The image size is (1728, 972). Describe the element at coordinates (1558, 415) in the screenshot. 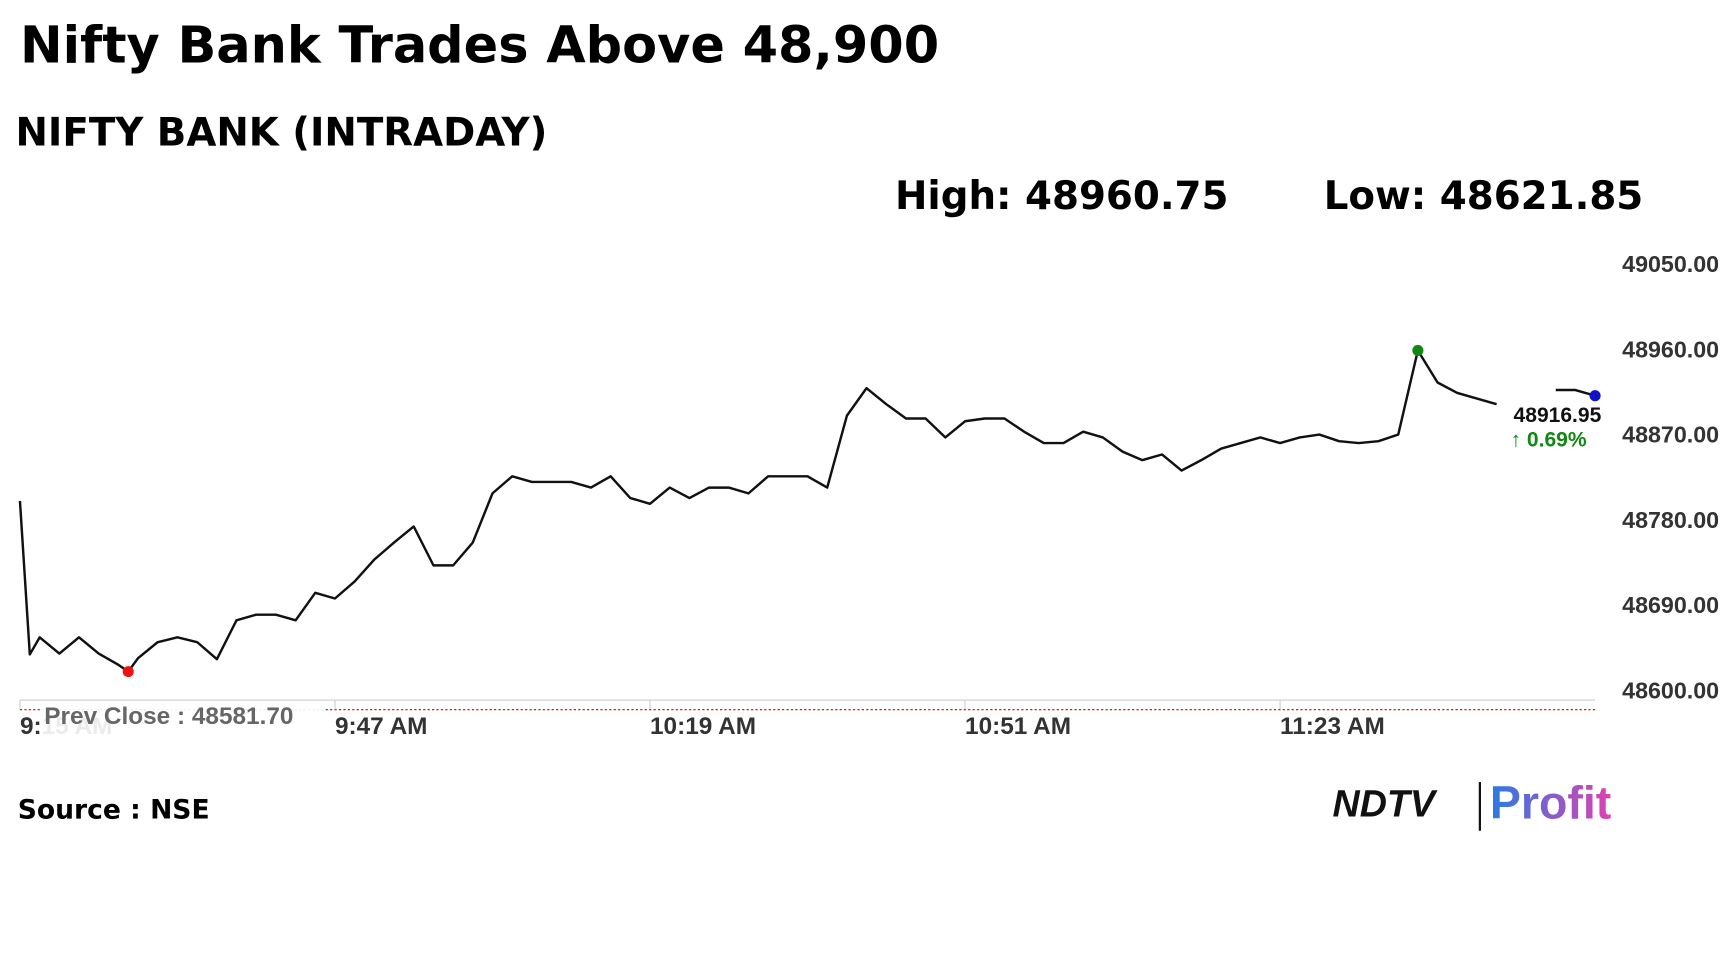

I see `last-price-label: 48916.95` at that location.